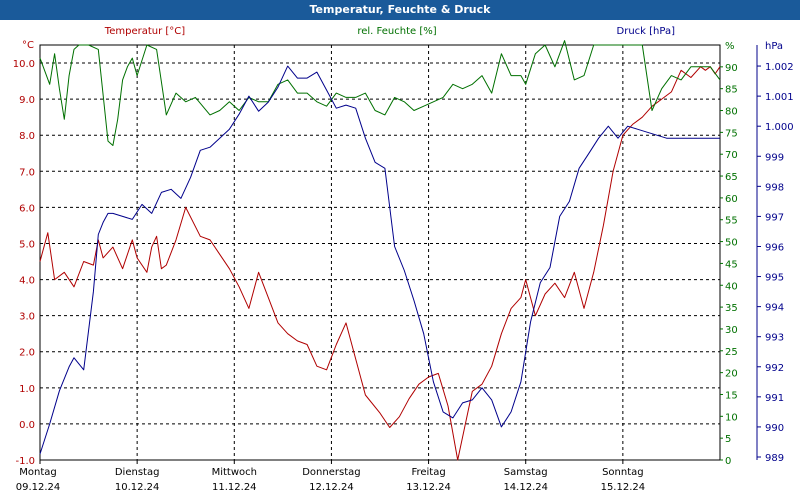 Image resolution: width=800 pixels, height=500 pixels. I want to click on pressure-tick-label: 994, so click(774, 308).